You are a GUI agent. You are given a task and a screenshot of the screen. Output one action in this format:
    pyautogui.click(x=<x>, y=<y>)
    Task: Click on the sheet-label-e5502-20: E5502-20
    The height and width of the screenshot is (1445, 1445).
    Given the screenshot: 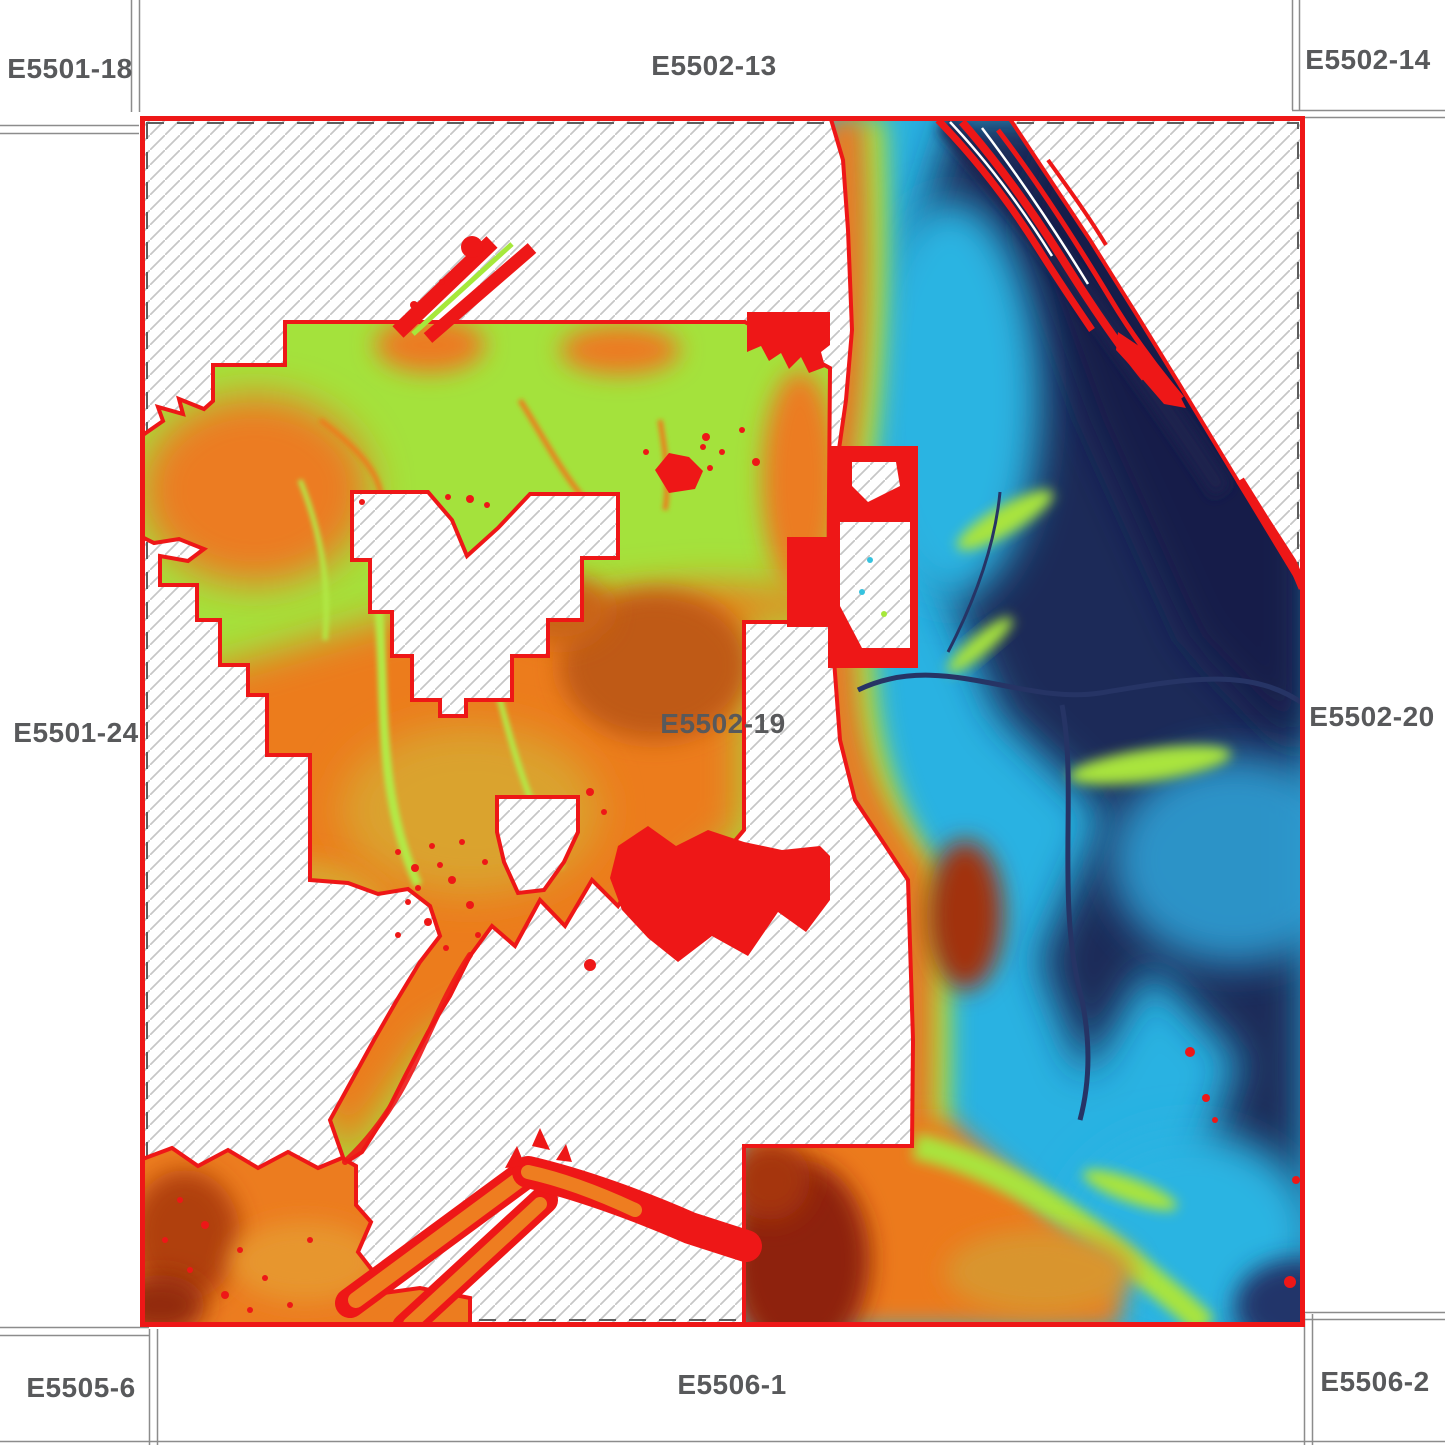 What is the action you would take?
    pyautogui.click(x=1372, y=716)
    